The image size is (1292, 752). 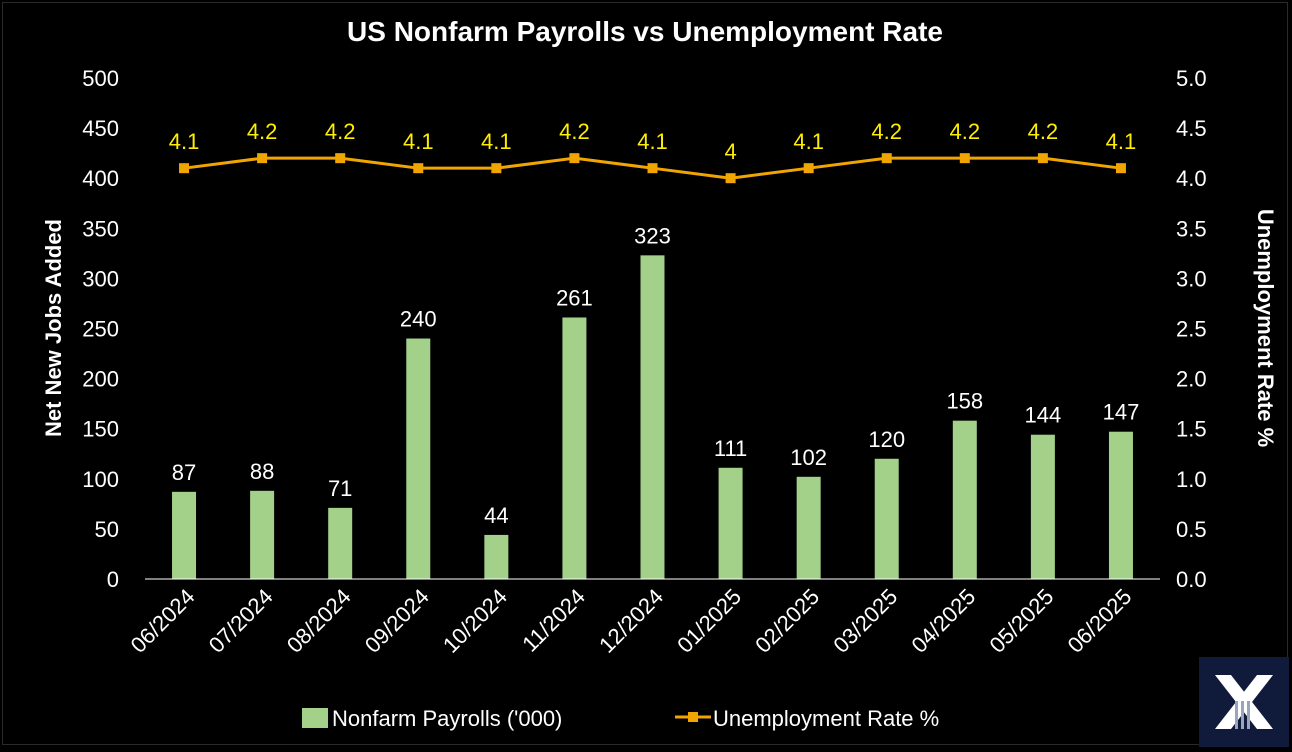 I want to click on x-tick-label: 05/2025, so click(x=1022, y=621).